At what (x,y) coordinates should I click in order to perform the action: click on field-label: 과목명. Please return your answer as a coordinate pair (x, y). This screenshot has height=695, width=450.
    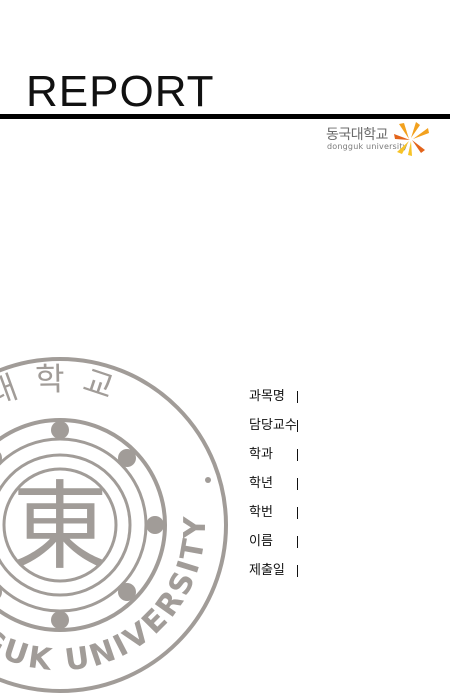
    Looking at the image, I should click on (267, 396).